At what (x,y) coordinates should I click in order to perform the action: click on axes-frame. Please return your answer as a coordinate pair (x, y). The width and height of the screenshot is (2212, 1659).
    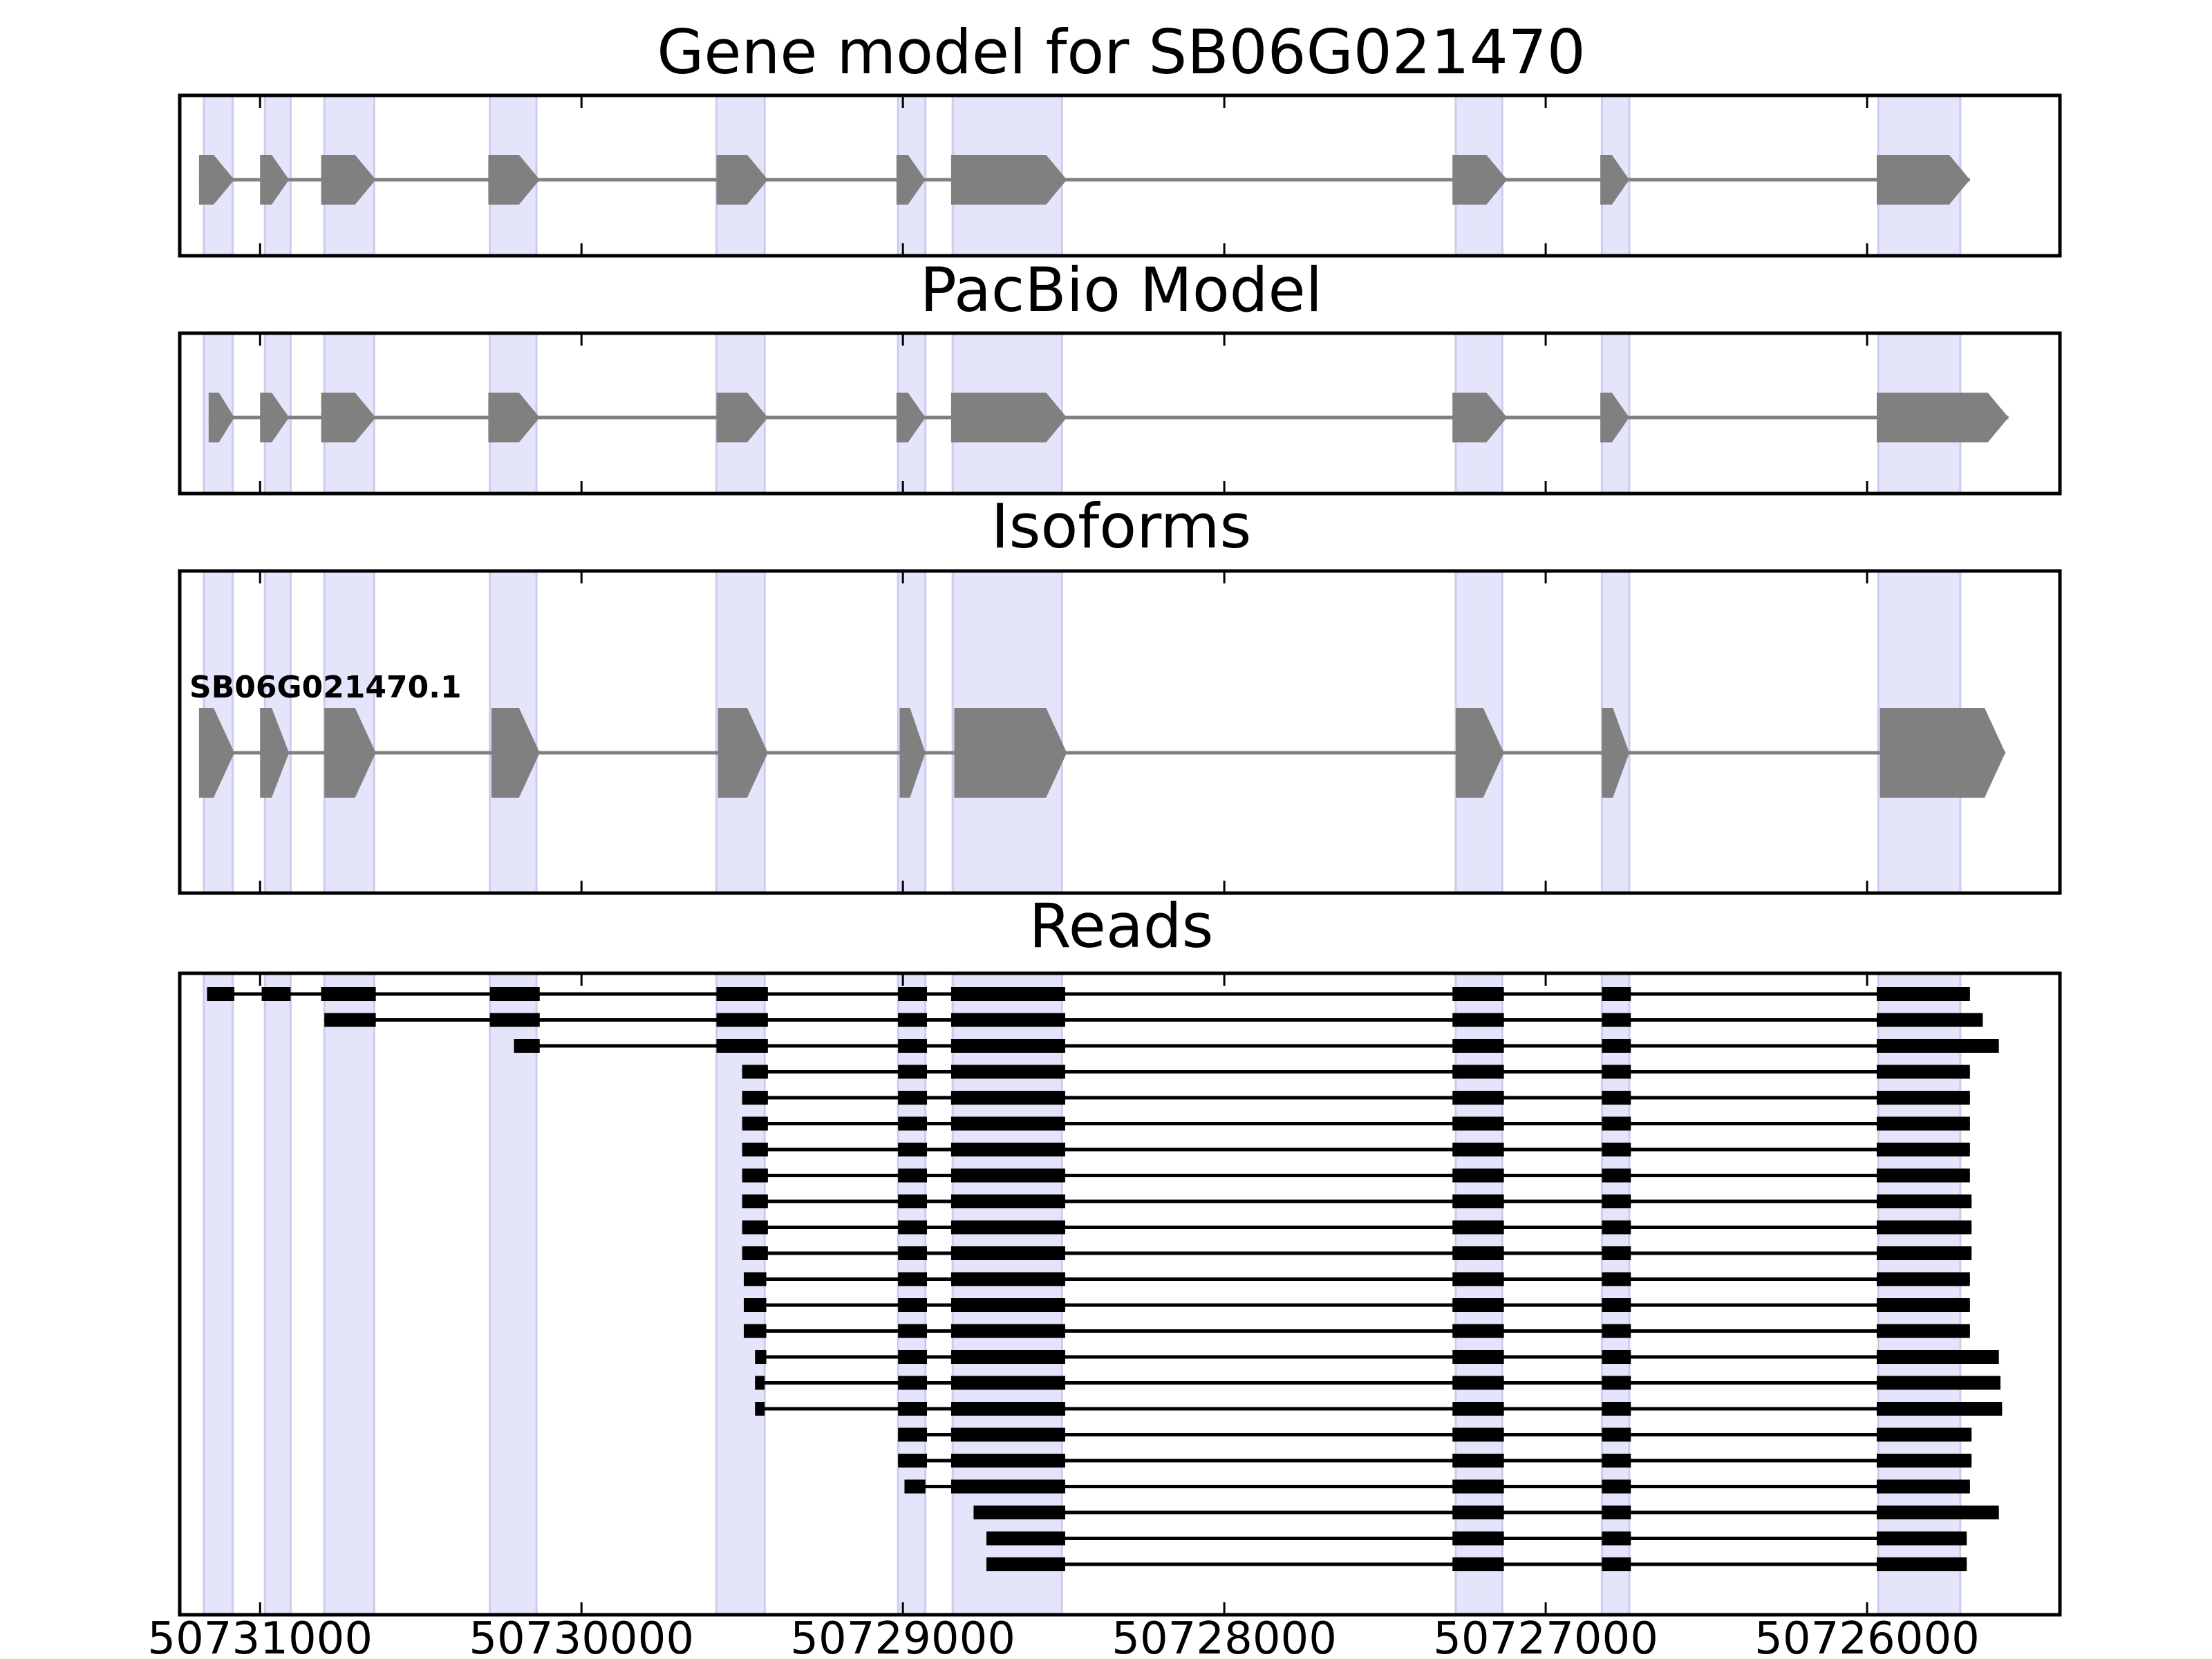
    Looking at the image, I should click on (1120, 175).